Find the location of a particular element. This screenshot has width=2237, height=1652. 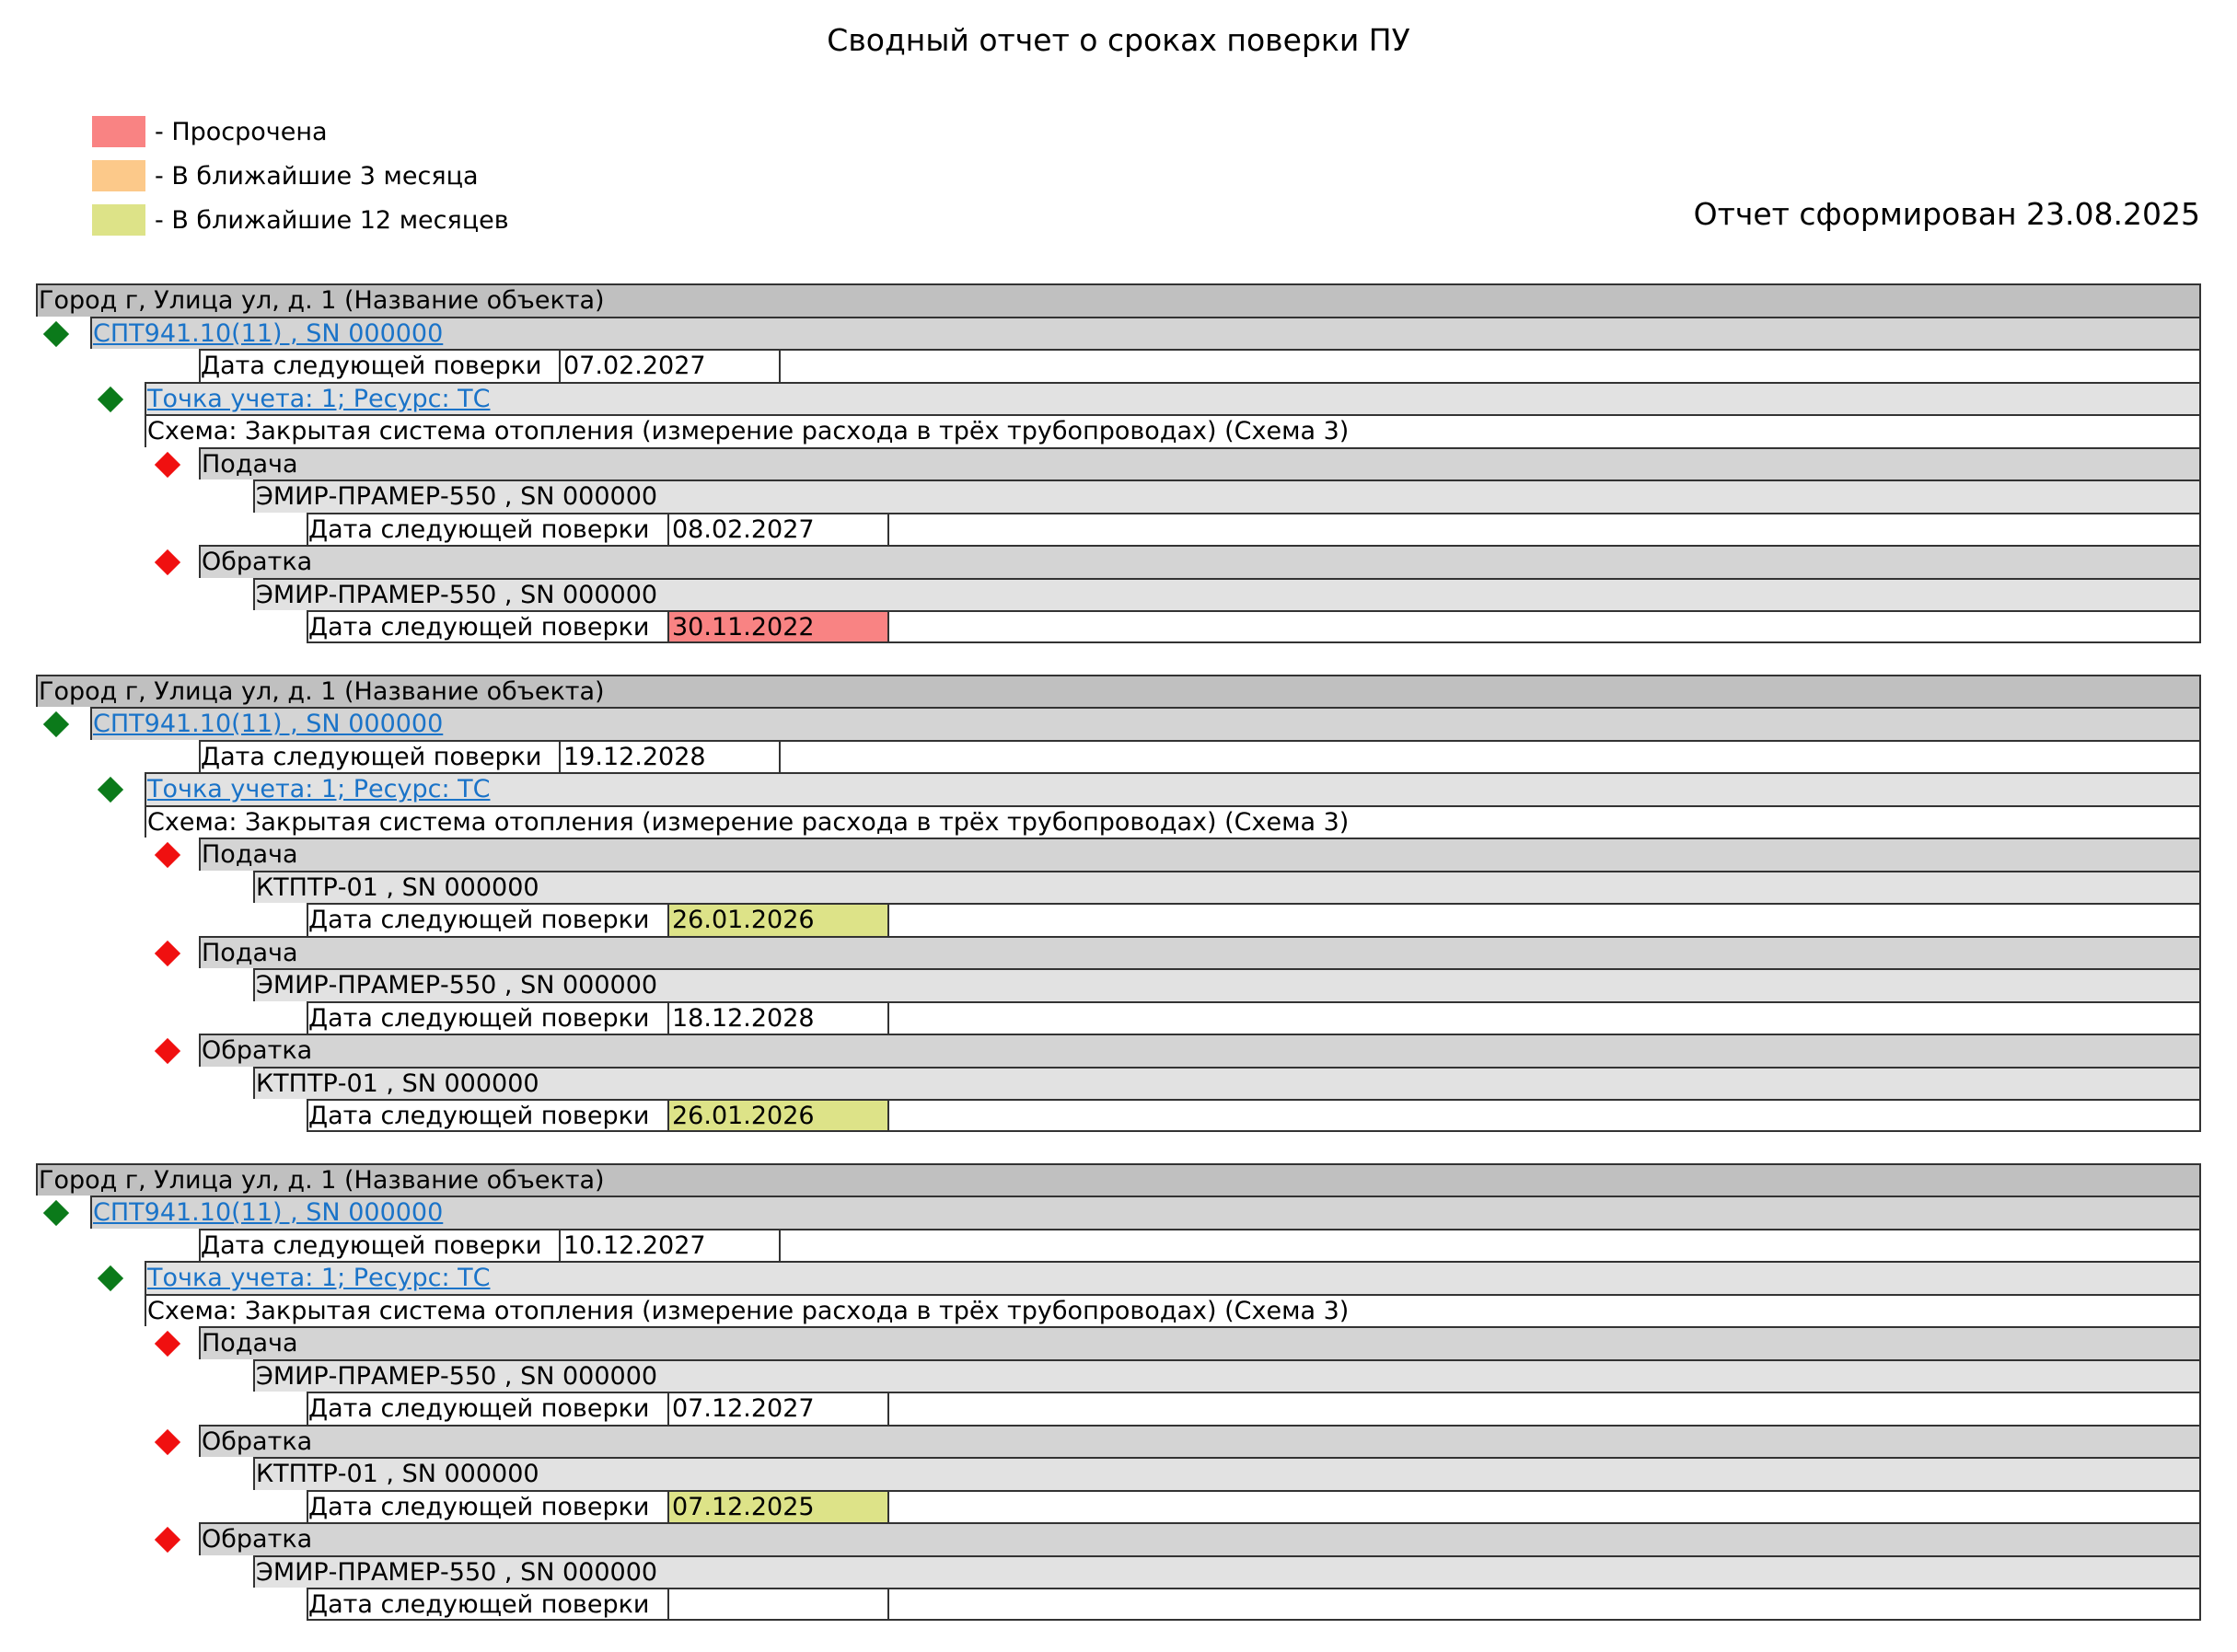

next-check-date: 07.12.2027 is located at coordinates (778, 1408).